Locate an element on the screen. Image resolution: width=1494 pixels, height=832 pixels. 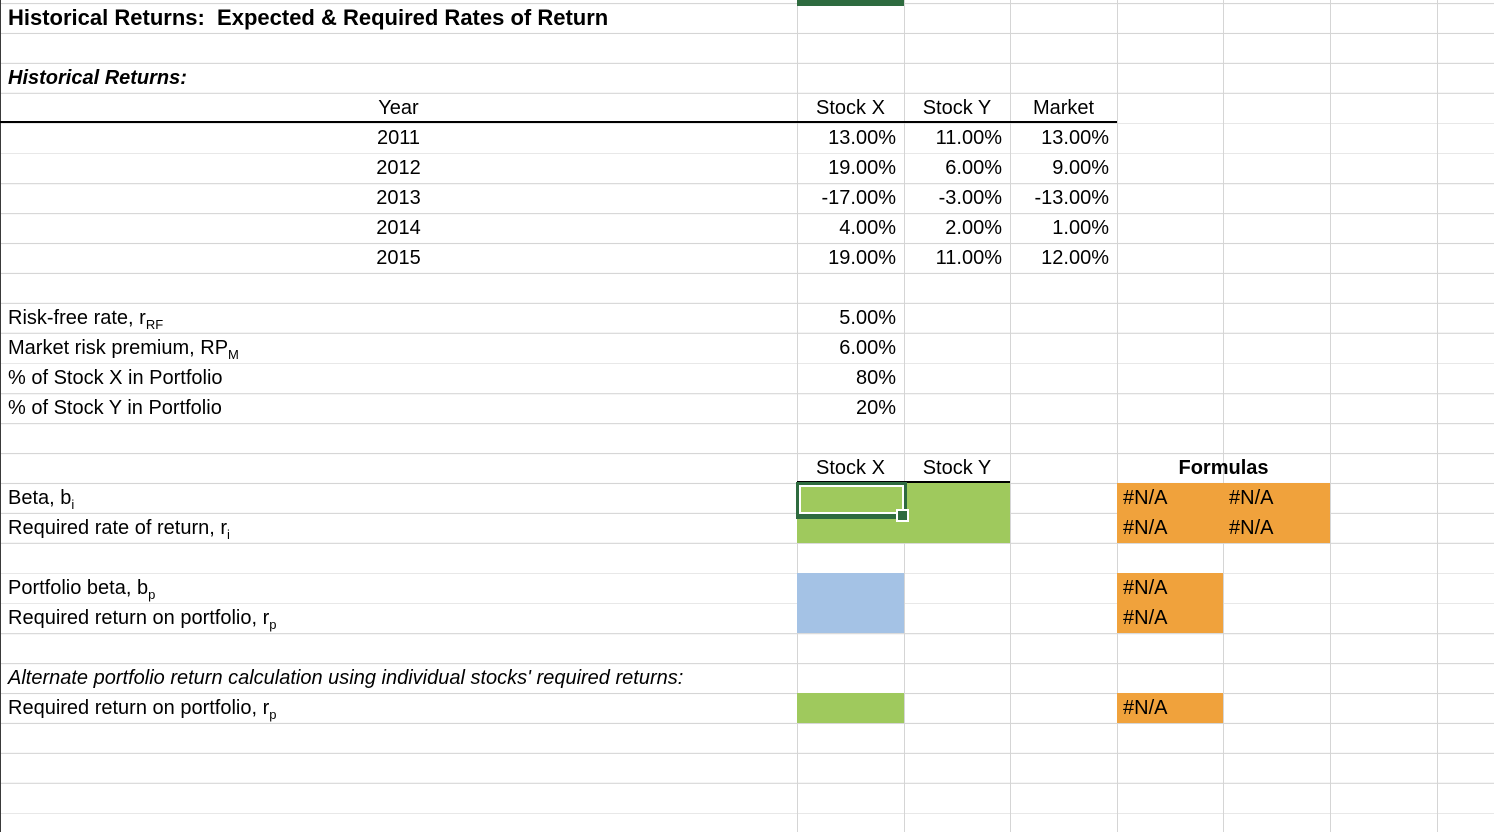
year-column-header: Year is located at coordinates (398, 108).